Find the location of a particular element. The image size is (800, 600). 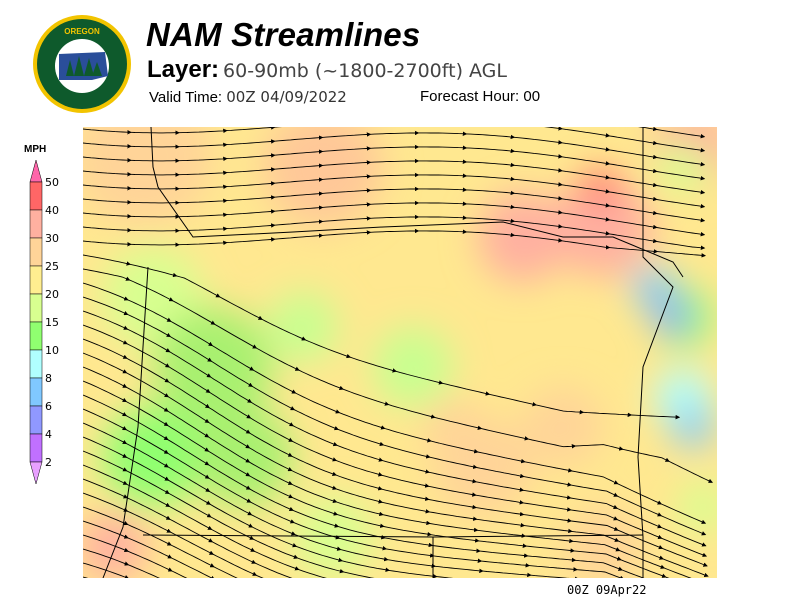

legend-unit: MPH is located at coordinates (35, 149).